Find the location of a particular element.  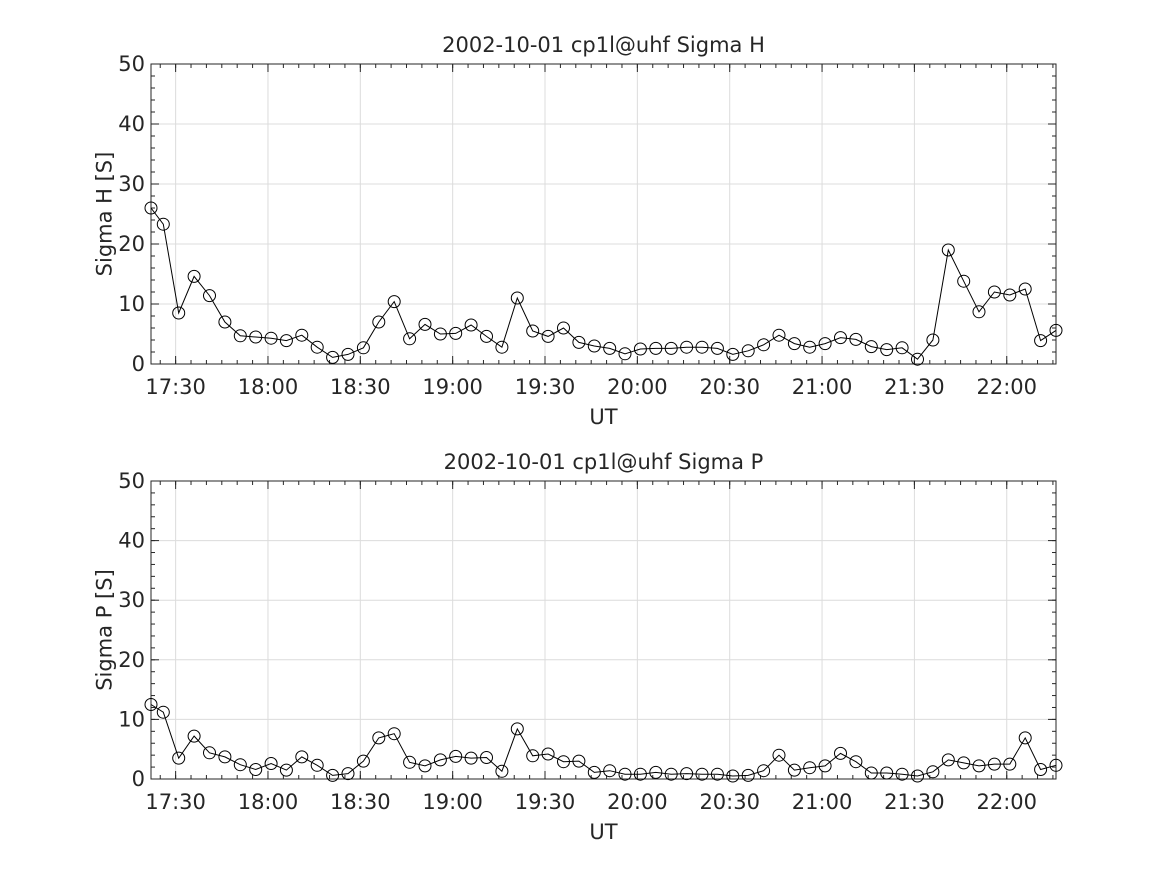

sigma-p-xtick-label: 18:00 is located at coordinates (268, 802).